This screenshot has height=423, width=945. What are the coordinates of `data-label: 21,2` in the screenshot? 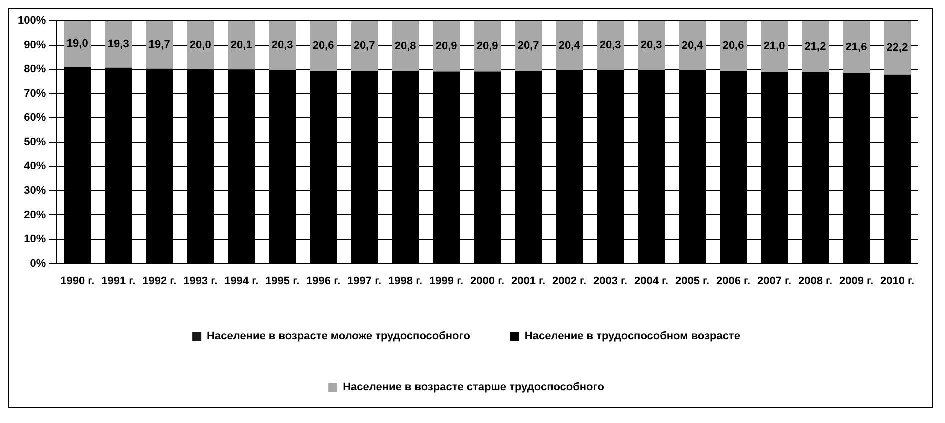 It's located at (815, 46).